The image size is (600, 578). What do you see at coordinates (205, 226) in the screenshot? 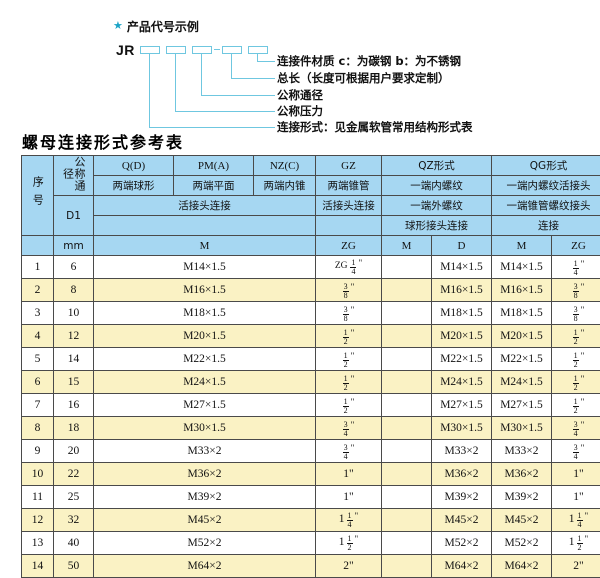
I see `header-conn2-qdpmnz` at bounding box center [205, 226].